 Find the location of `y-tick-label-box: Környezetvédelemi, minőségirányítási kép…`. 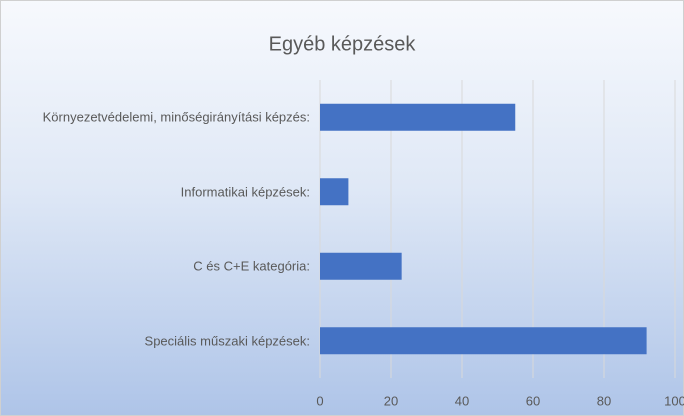

y-tick-label-box: Környezetvédelemi, minőségirányítási kép… is located at coordinates (155, 117).